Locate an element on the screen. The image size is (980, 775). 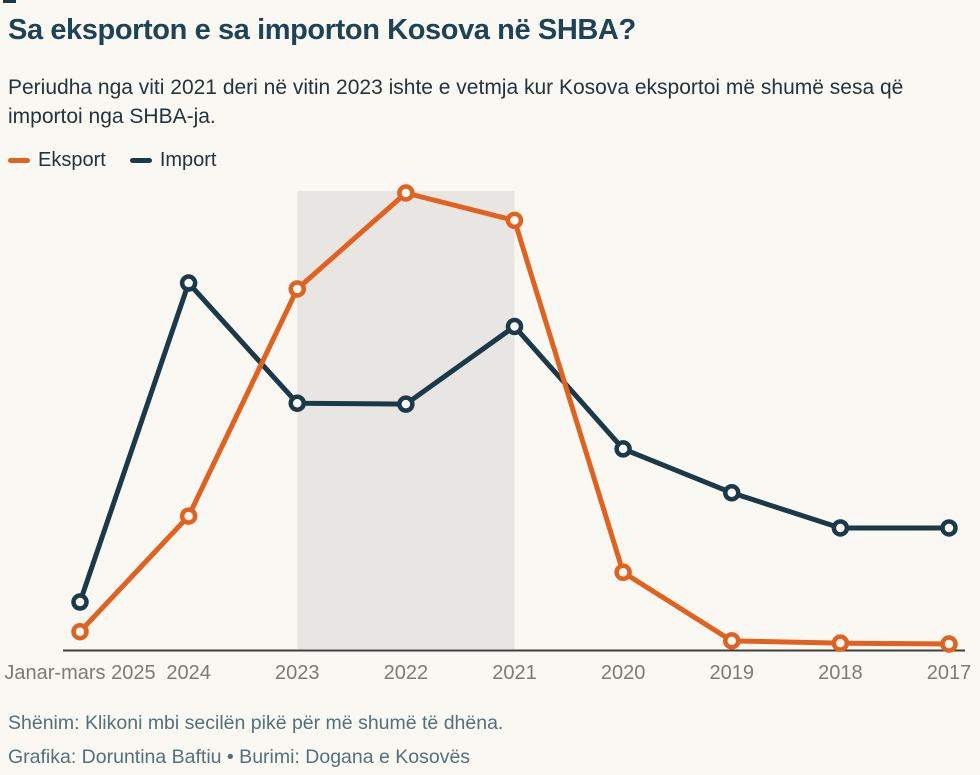
legend-label-eksport: Eksport is located at coordinates (72, 160).